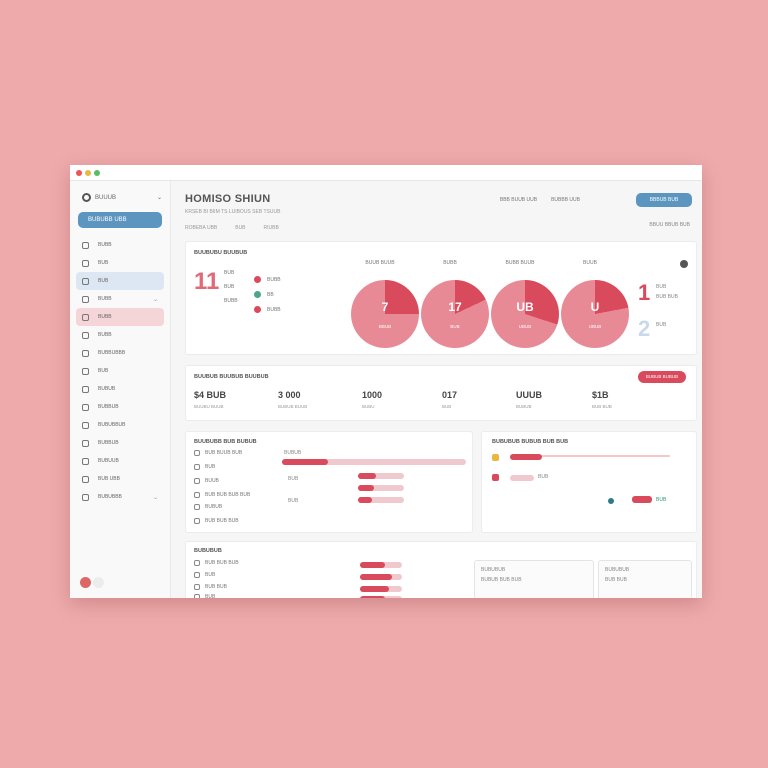 Image resolution: width=768 pixels, height=768 pixels. I want to click on task-row: BUB BUUB BUB, so click(218, 453).